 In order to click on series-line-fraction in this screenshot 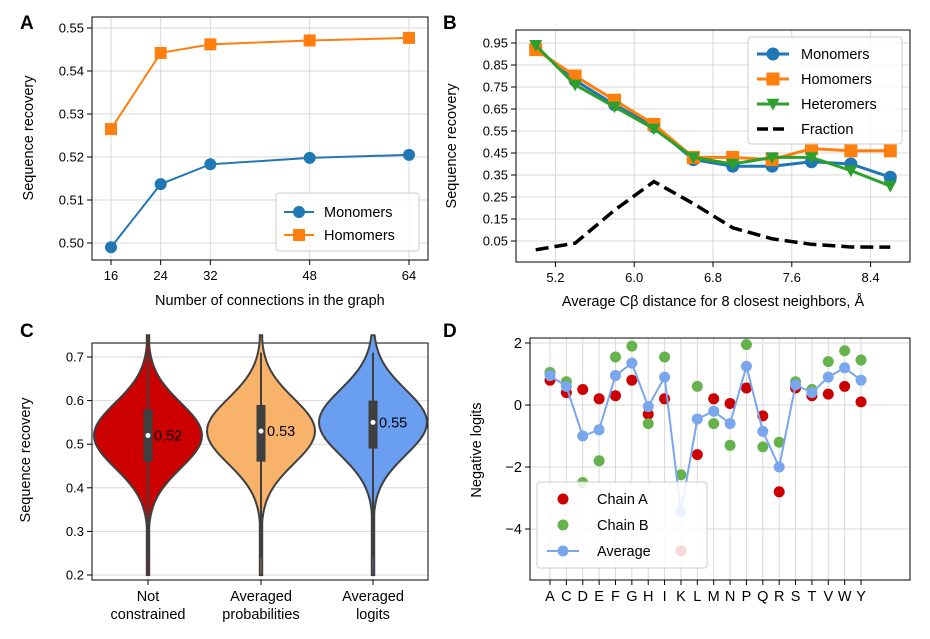, I will do `click(713, 215)`.